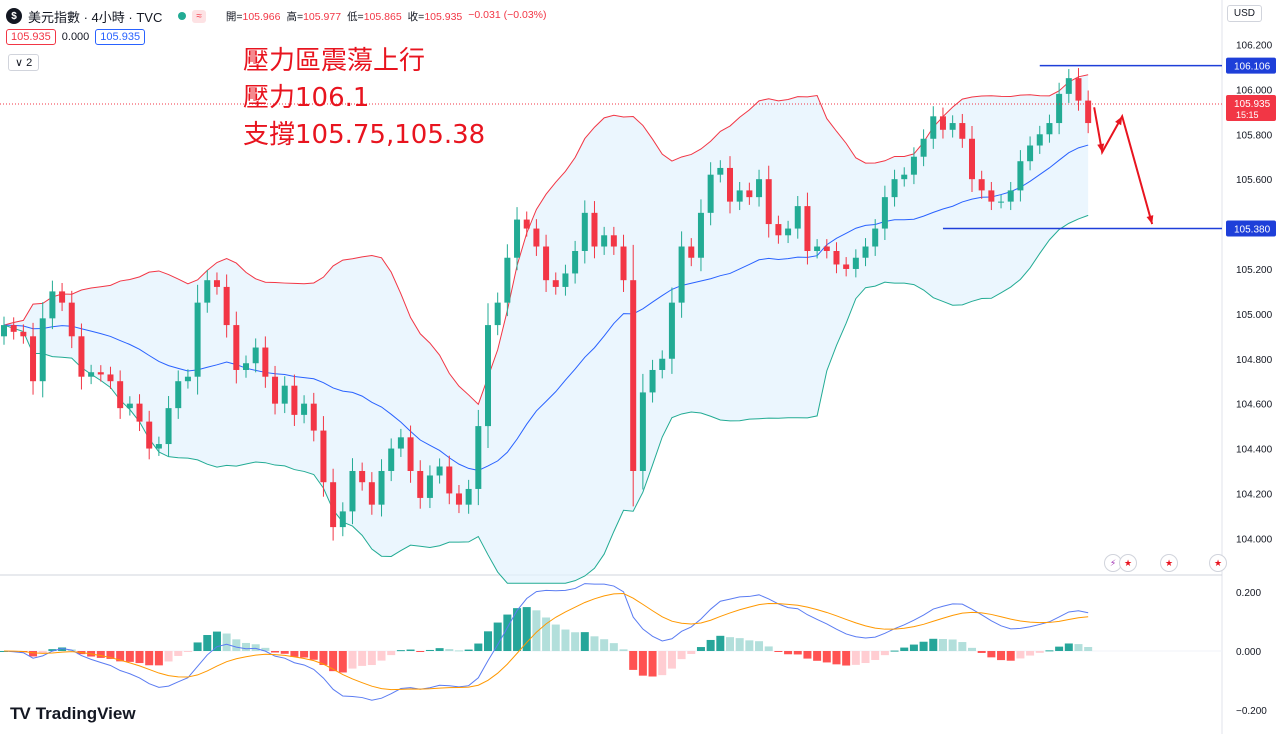  I want to click on currency-button: USD, so click(1244, 13).